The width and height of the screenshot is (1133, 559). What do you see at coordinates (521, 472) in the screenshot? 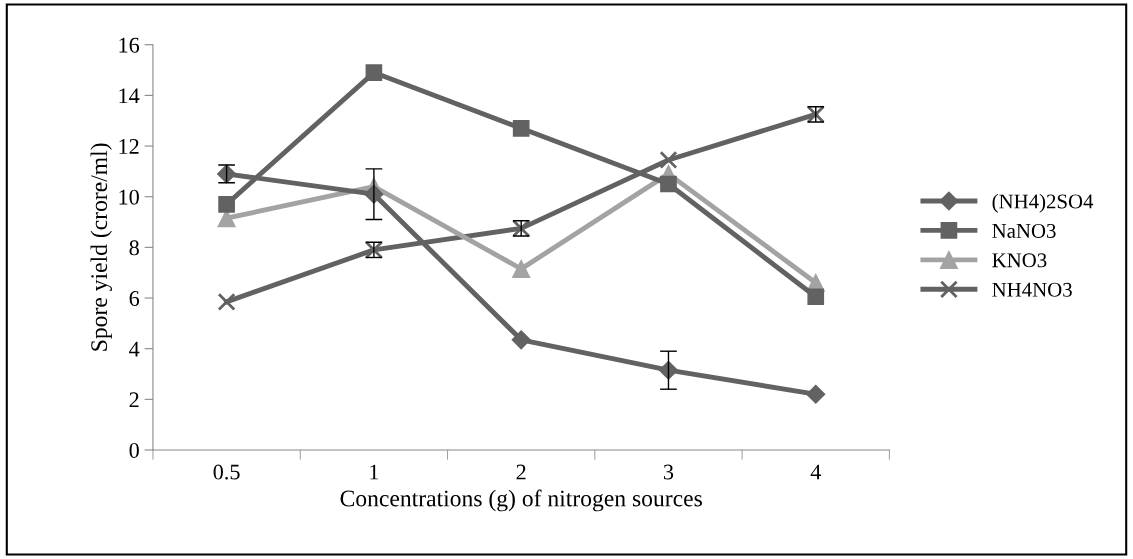
I see `x-tick-label: 2` at bounding box center [521, 472].